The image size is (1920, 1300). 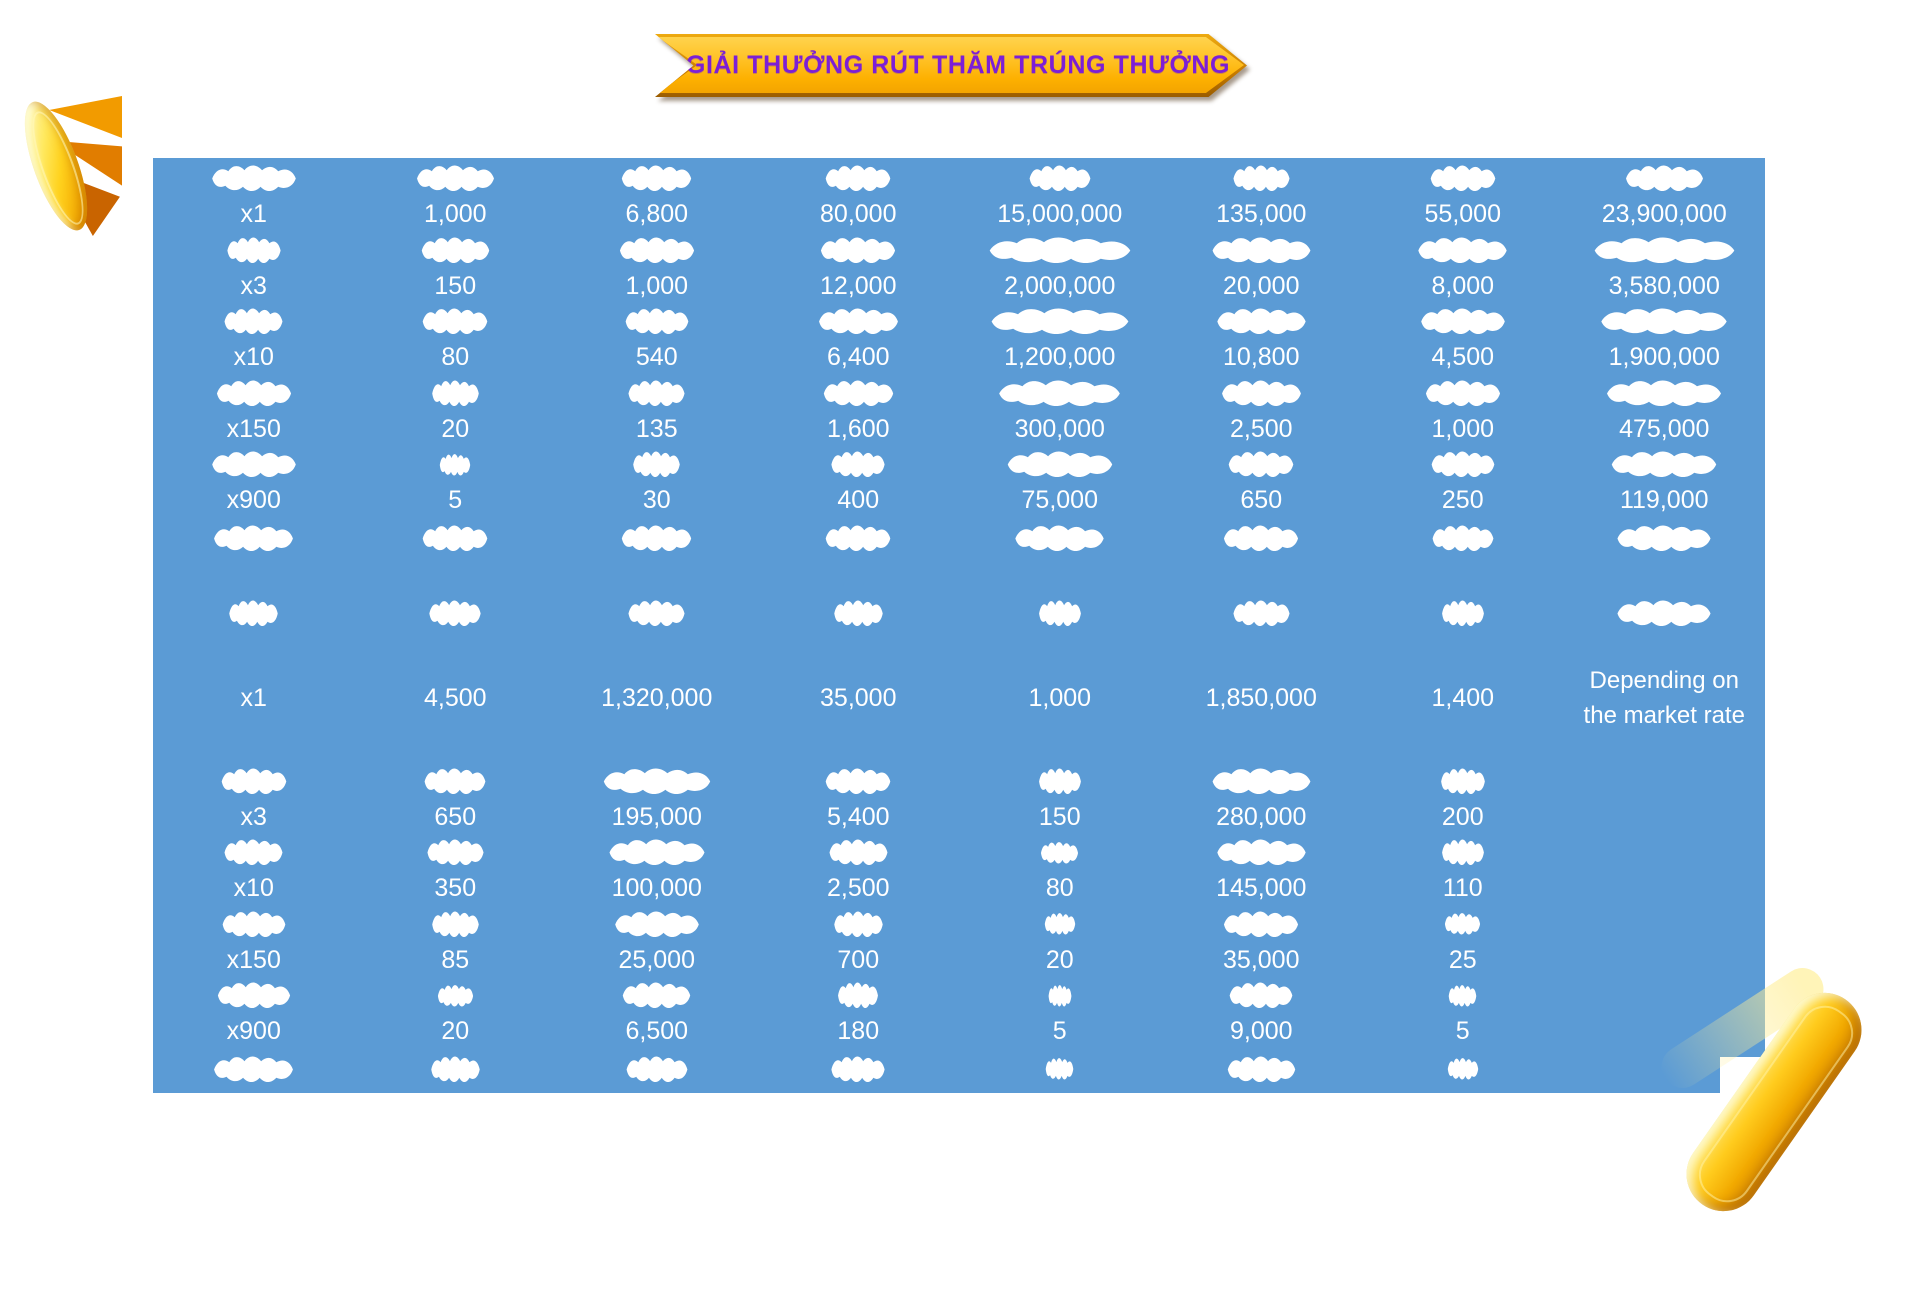 What do you see at coordinates (859, 266) in the screenshot?
I see `table-cell: 12,000` at bounding box center [859, 266].